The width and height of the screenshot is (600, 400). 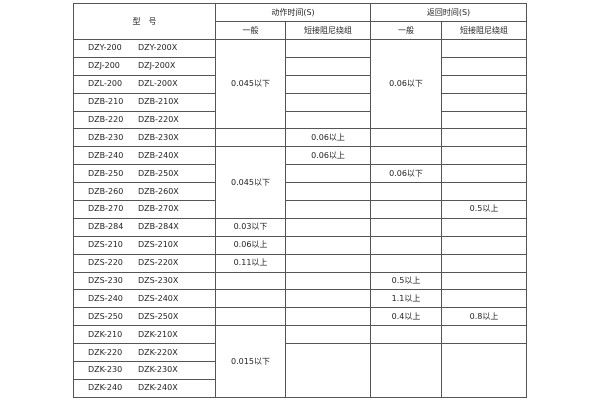 What do you see at coordinates (157, 66) in the screenshot?
I see `model-x-name: DZJ-200X` at bounding box center [157, 66].